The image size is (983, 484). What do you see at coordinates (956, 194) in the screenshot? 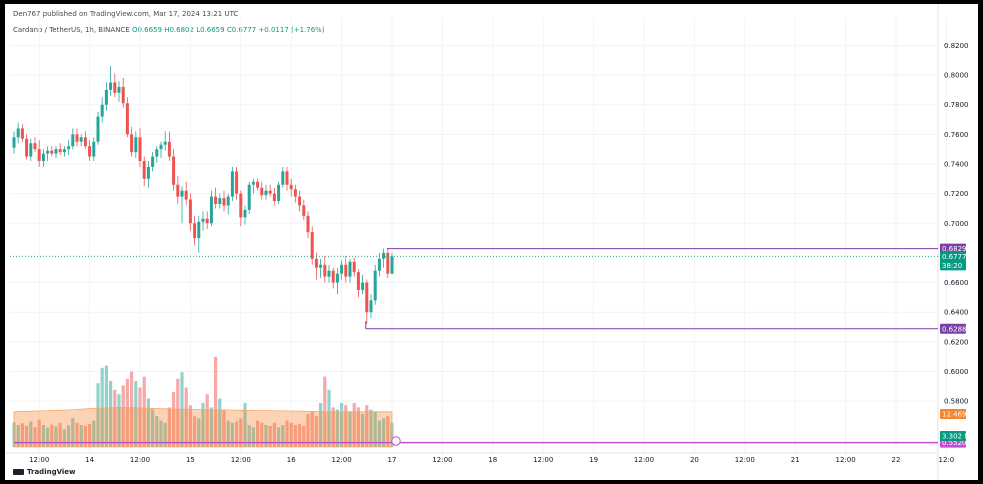
I see `y-tick-label: 0.7200` at bounding box center [956, 194].